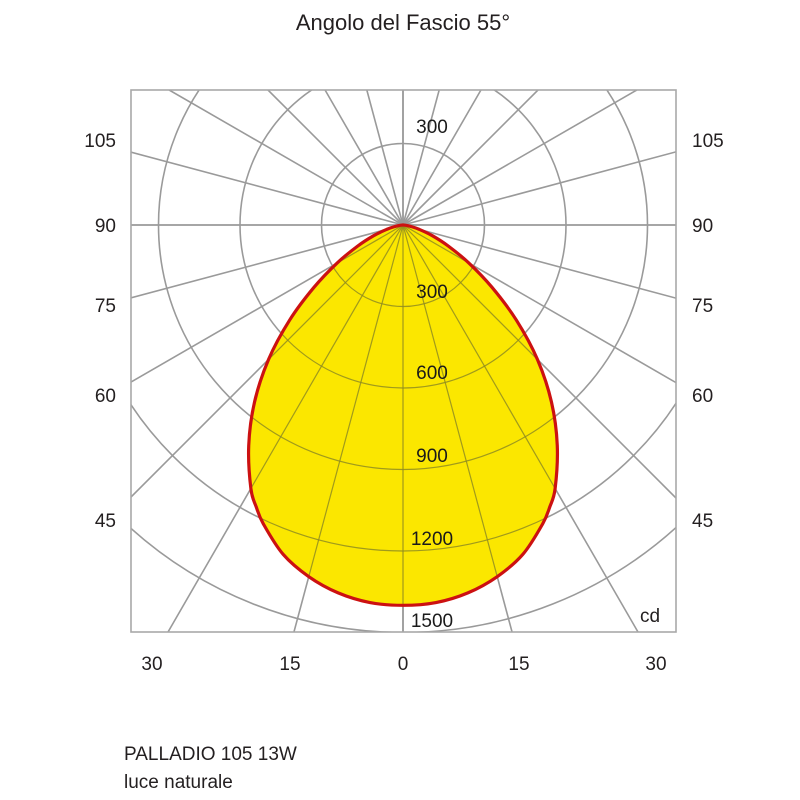 This screenshot has width=800, height=800. Describe the element at coordinates (432, 621) in the screenshot. I see `ring-label-5: 1500` at that location.